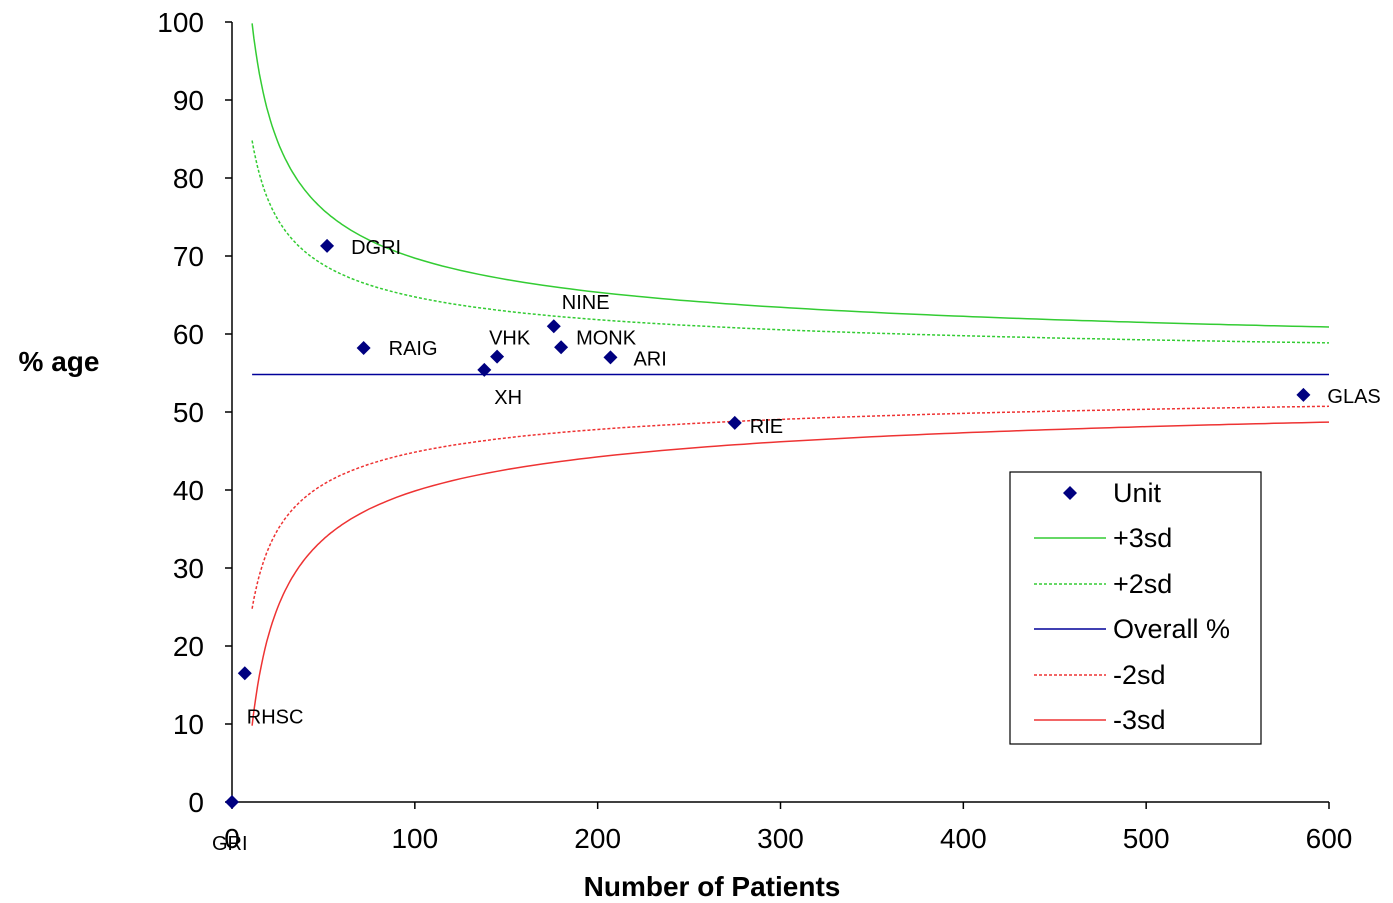 This screenshot has height=903, width=1393. Describe the element at coordinates (1329, 838) in the screenshot. I see `x-tick-label: 600` at that location.